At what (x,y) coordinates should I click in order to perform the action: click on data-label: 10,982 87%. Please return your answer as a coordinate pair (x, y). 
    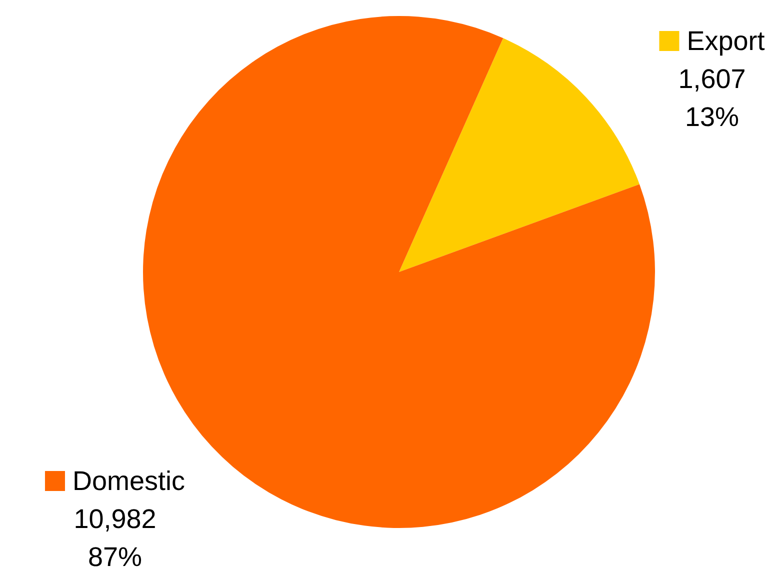
    Looking at the image, I should click on (115, 538).